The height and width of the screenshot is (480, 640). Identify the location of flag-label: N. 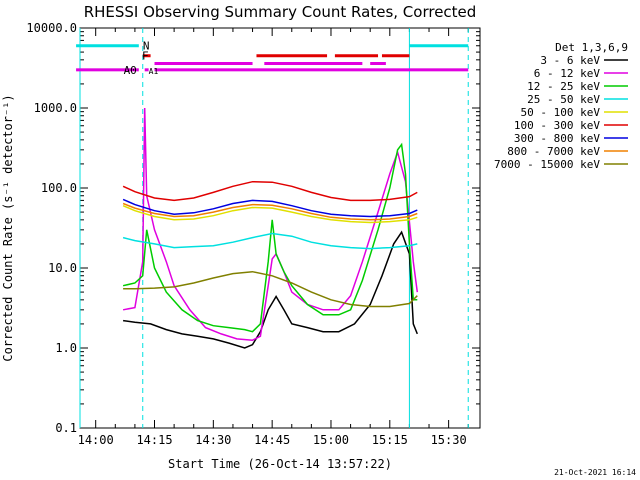
(146, 46).